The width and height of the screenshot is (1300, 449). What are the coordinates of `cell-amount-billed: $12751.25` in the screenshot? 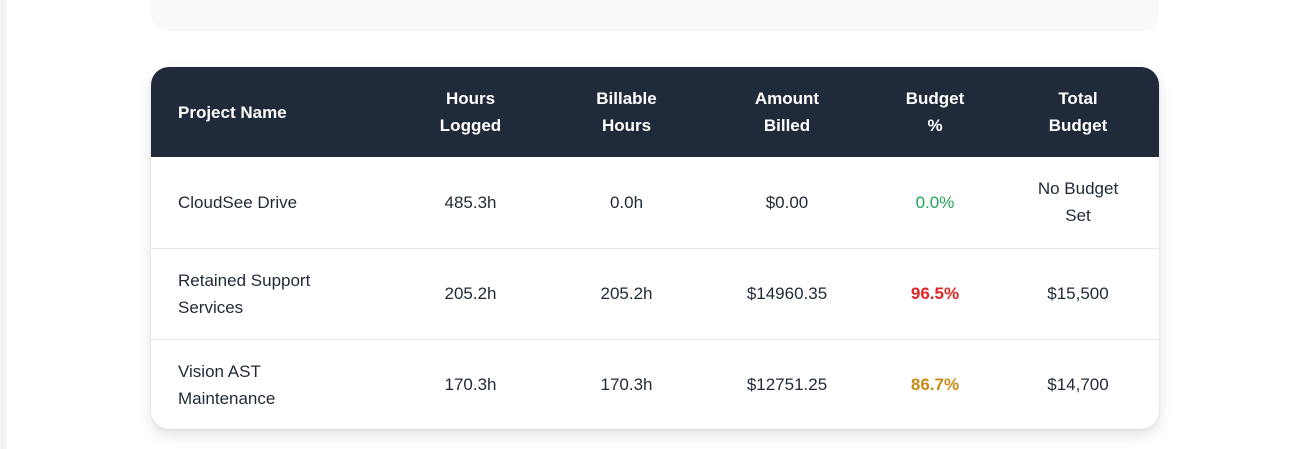 It's located at (787, 385).